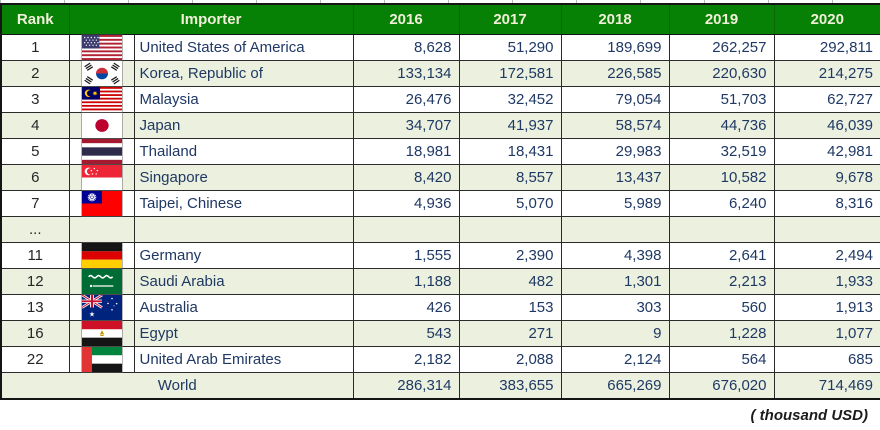 This screenshot has width=880, height=430. I want to click on malaysia-flag-icon, so click(101, 99).